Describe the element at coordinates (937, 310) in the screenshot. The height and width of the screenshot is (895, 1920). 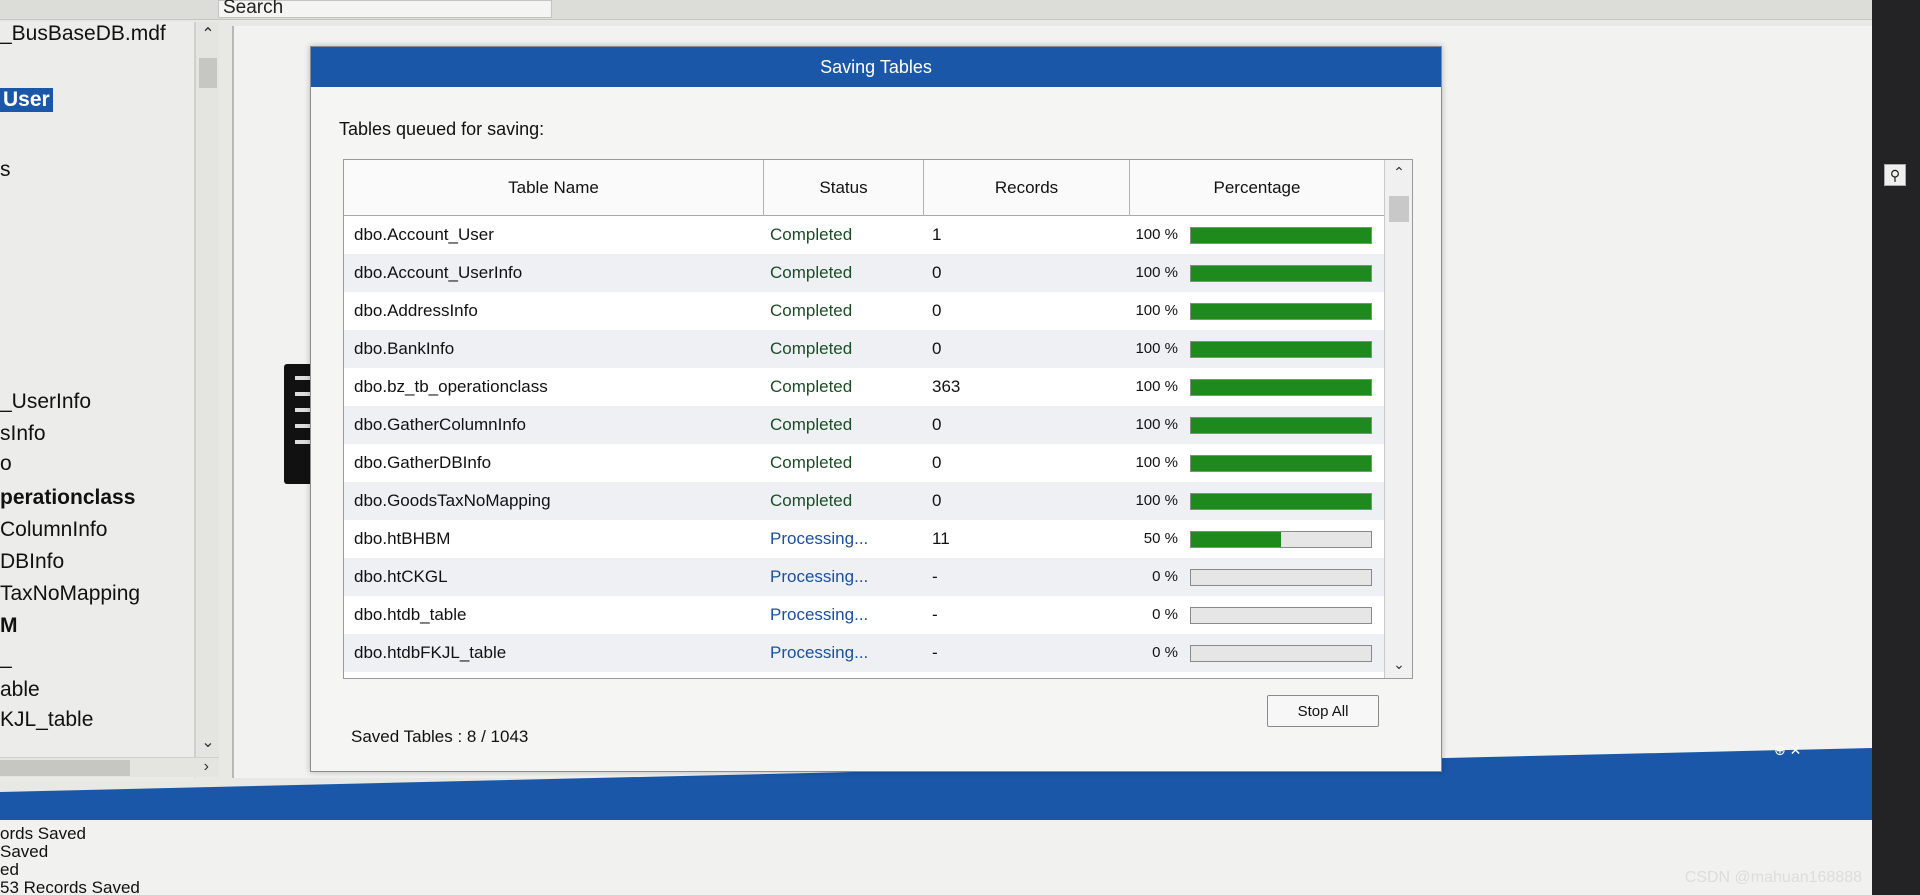
I see `records-cell: 0` at that location.